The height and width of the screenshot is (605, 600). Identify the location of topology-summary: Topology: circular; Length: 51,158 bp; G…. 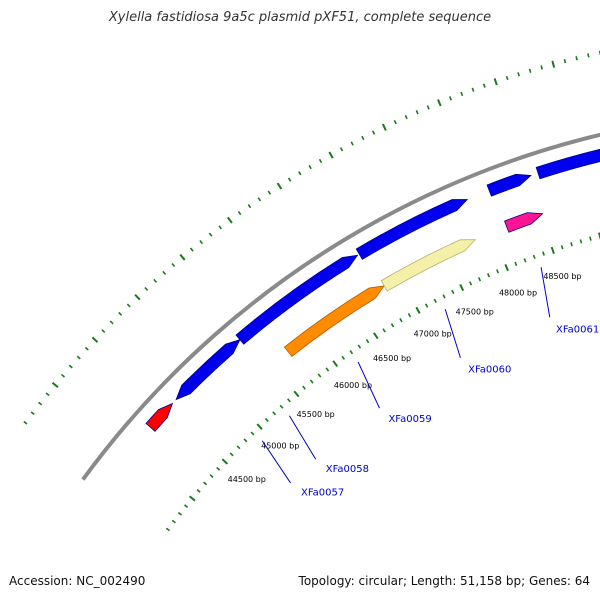
(444, 581).